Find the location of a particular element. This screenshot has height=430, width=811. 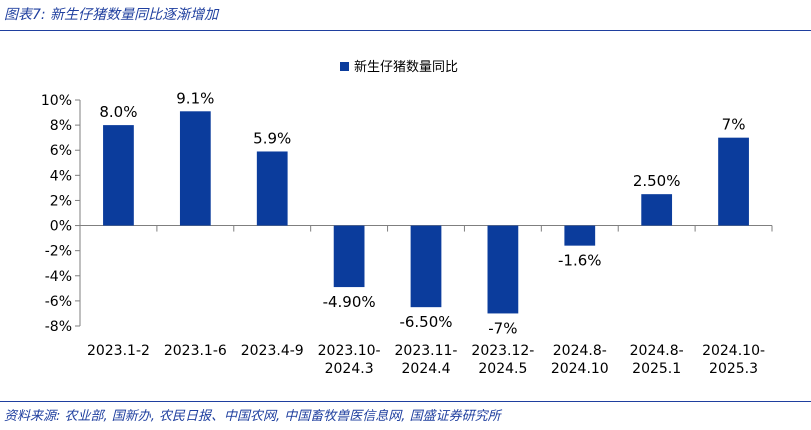

x-tick-label: 2023.10- is located at coordinates (349, 351).